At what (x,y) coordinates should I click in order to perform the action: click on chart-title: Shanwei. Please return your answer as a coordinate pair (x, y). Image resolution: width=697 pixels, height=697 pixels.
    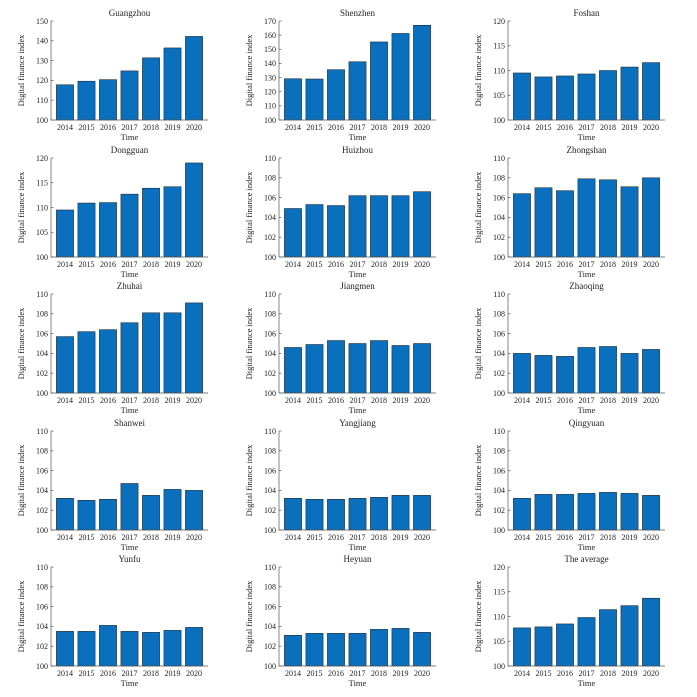
    Looking at the image, I should click on (129, 423).